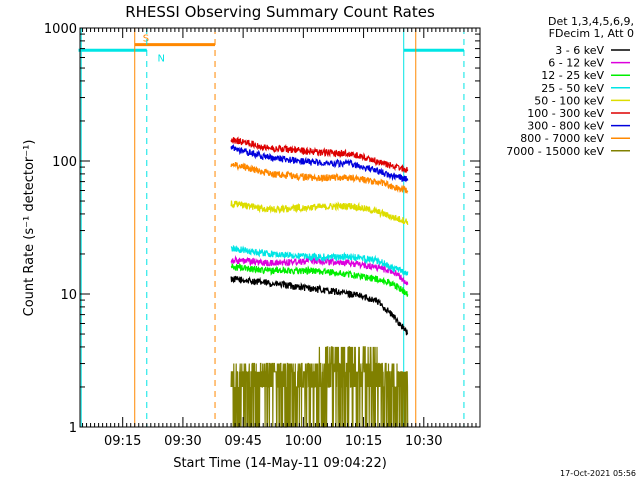 This screenshot has height=480, width=640. I want to click on state-bar-label: N, so click(161, 58).